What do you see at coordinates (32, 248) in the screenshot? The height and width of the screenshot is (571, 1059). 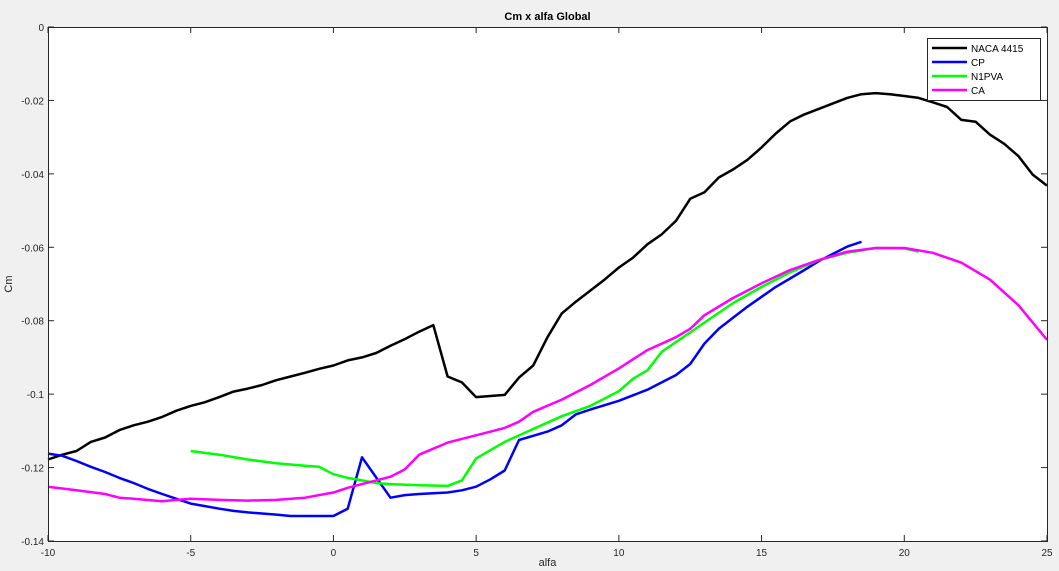 I see `y-tick-label: -0.06` at bounding box center [32, 248].